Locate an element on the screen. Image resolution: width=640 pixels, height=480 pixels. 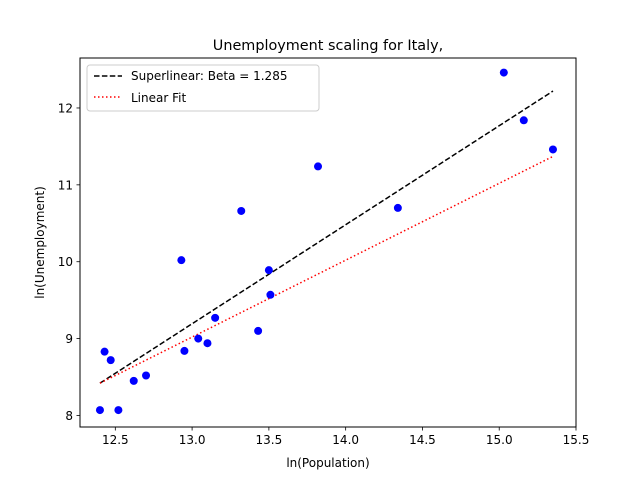
y-tick-label: 12 is located at coordinates (65, 108).